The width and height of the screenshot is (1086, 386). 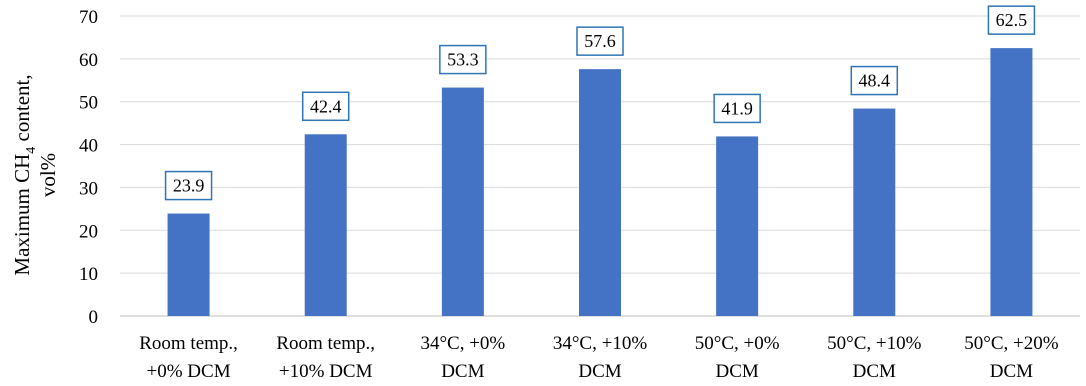 I want to click on category-label: Room temp., +0% DCM, so click(x=188, y=357).